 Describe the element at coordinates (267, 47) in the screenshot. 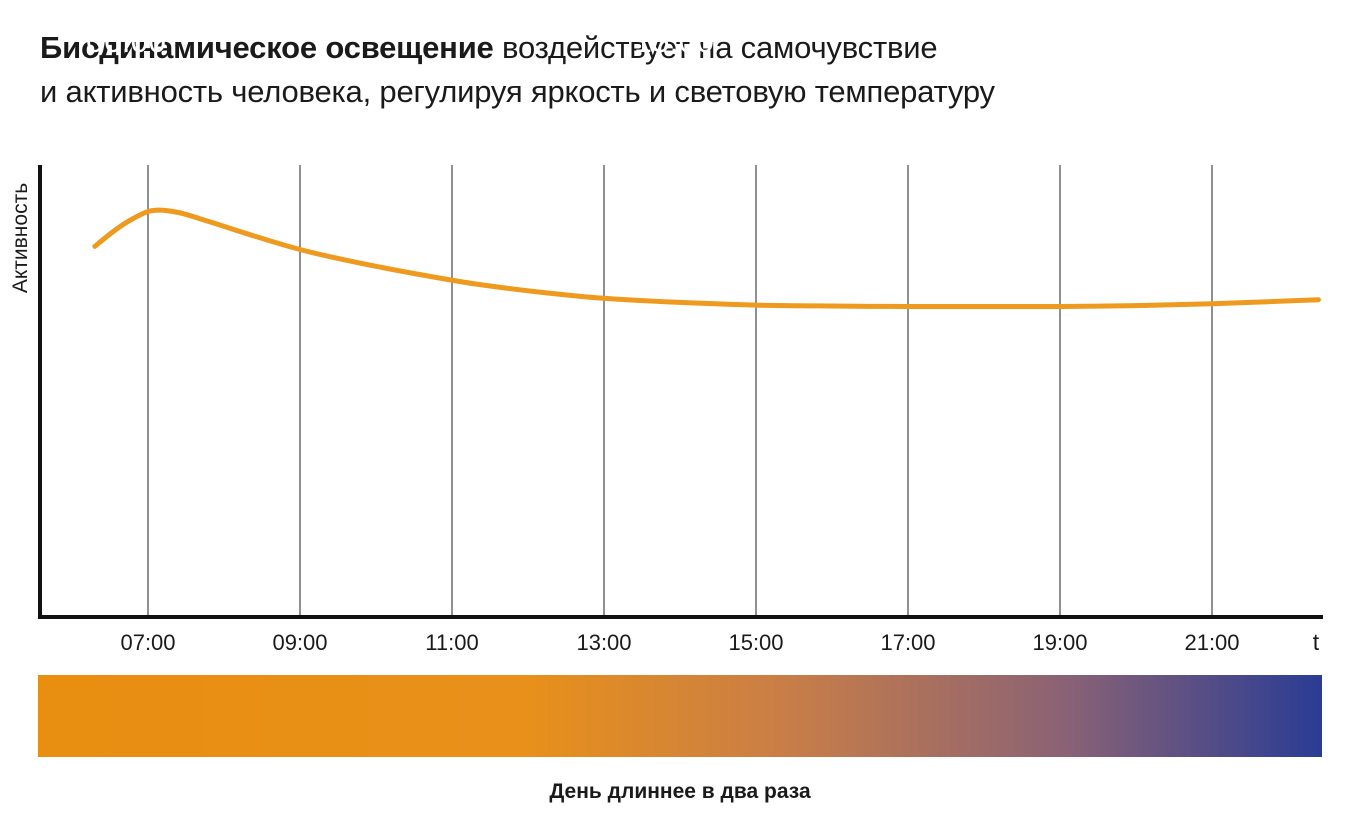

I see `title-bold: Биодинамическое освещение` at that location.